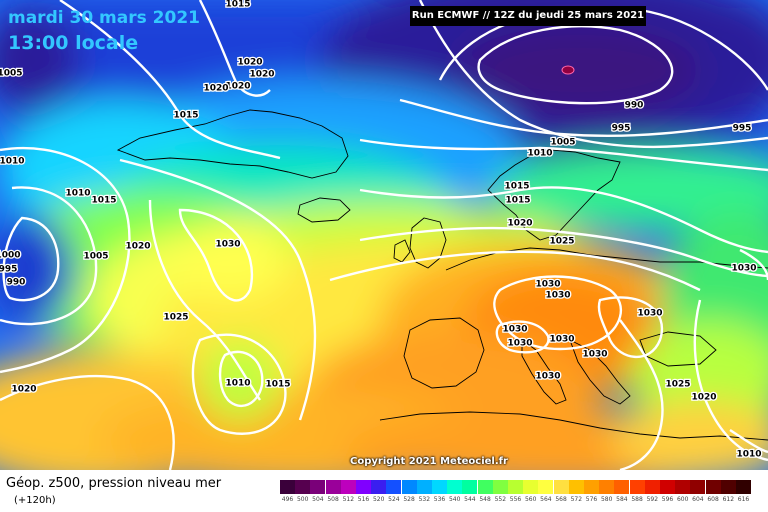  I want to click on scale-label: 608, so click(713, 499).